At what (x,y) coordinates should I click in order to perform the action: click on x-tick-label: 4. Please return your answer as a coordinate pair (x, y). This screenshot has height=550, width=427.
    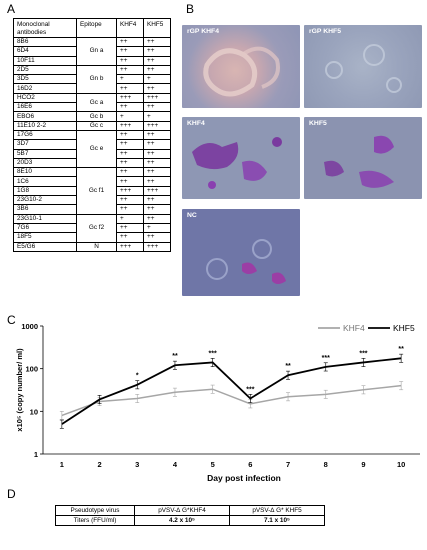
    Looking at the image, I should click on (175, 464).